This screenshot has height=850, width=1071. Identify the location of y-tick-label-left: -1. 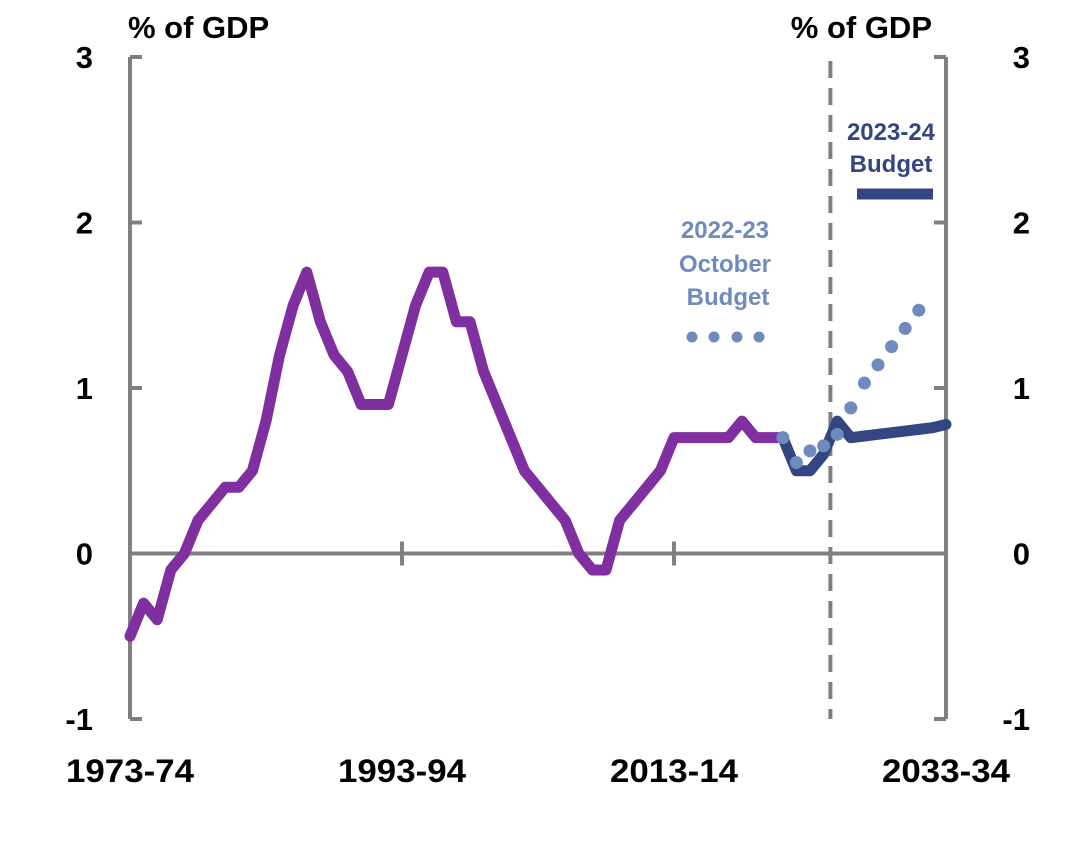
(79, 719).